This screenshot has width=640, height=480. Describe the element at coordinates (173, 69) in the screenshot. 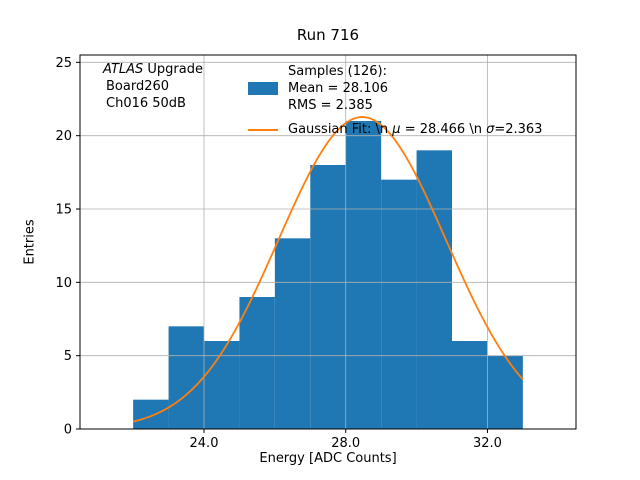

I see `annotation-upgrade: Upgrade` at that location.